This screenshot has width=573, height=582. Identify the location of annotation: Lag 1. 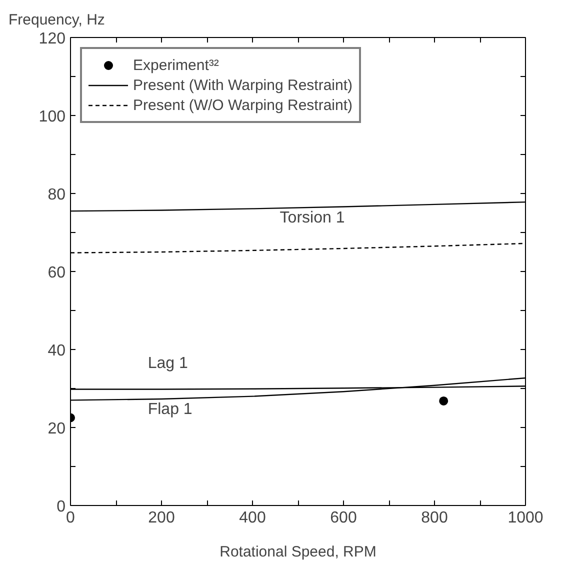
(168, 363).